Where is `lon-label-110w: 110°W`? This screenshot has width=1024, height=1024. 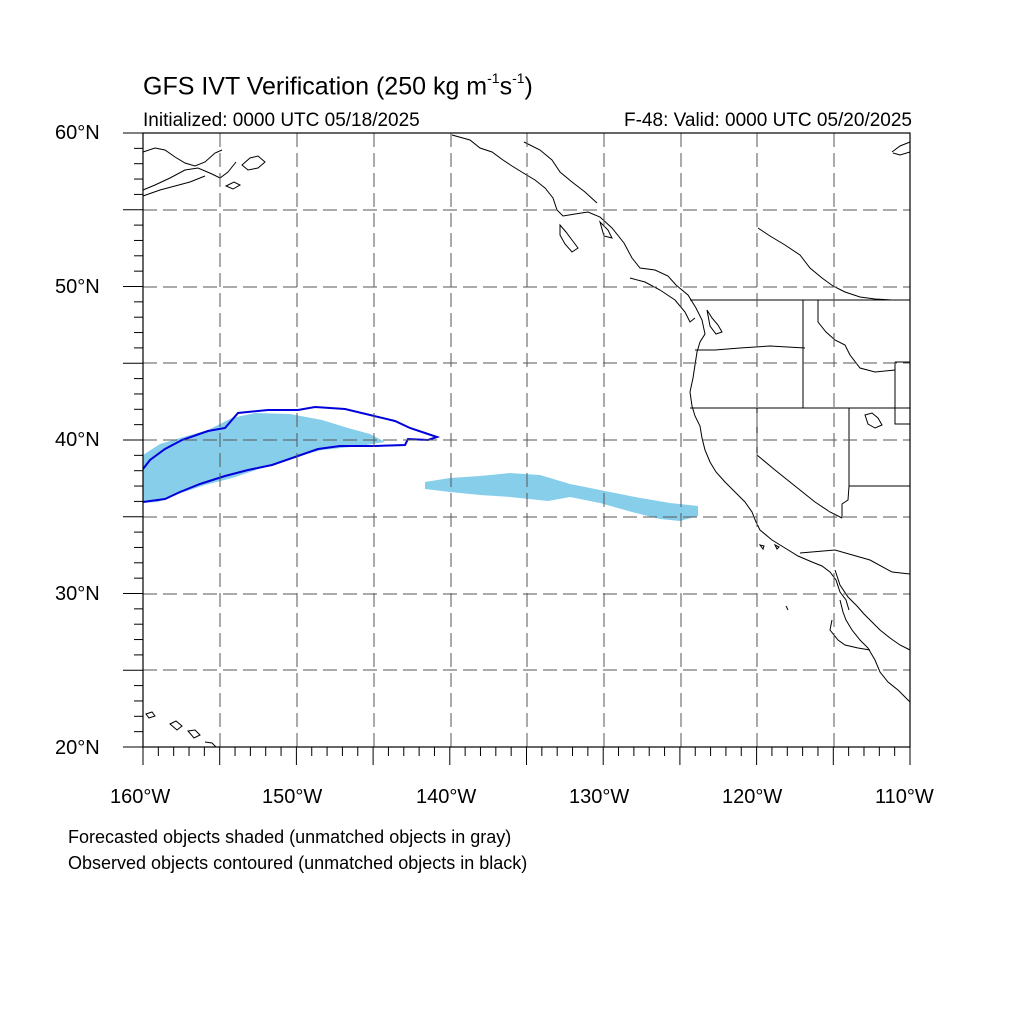 lon-label-110w: 110°W is located at coordinates (904, 797).